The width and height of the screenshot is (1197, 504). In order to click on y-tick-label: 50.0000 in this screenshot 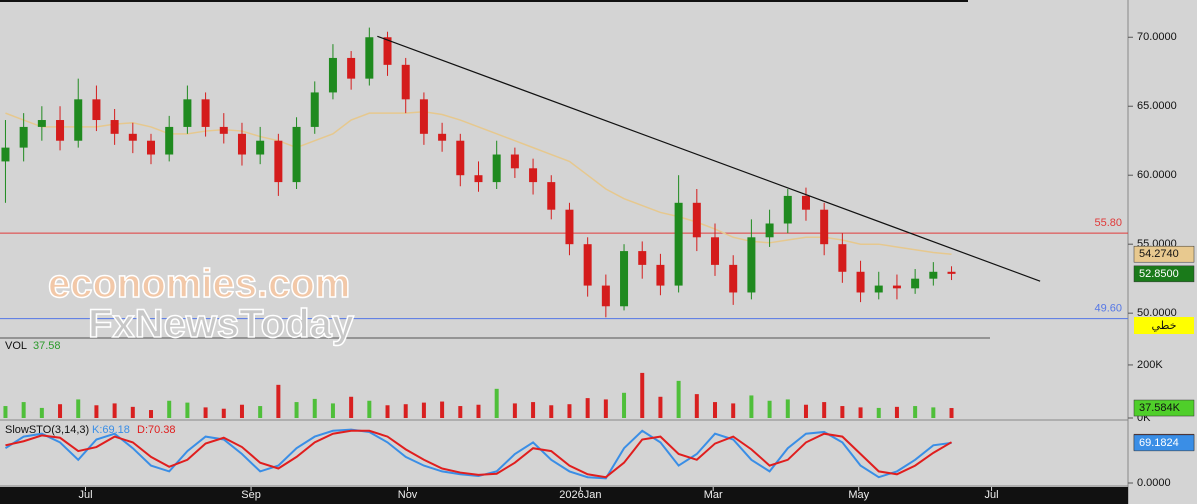, I will do `click(1157, 313)`.